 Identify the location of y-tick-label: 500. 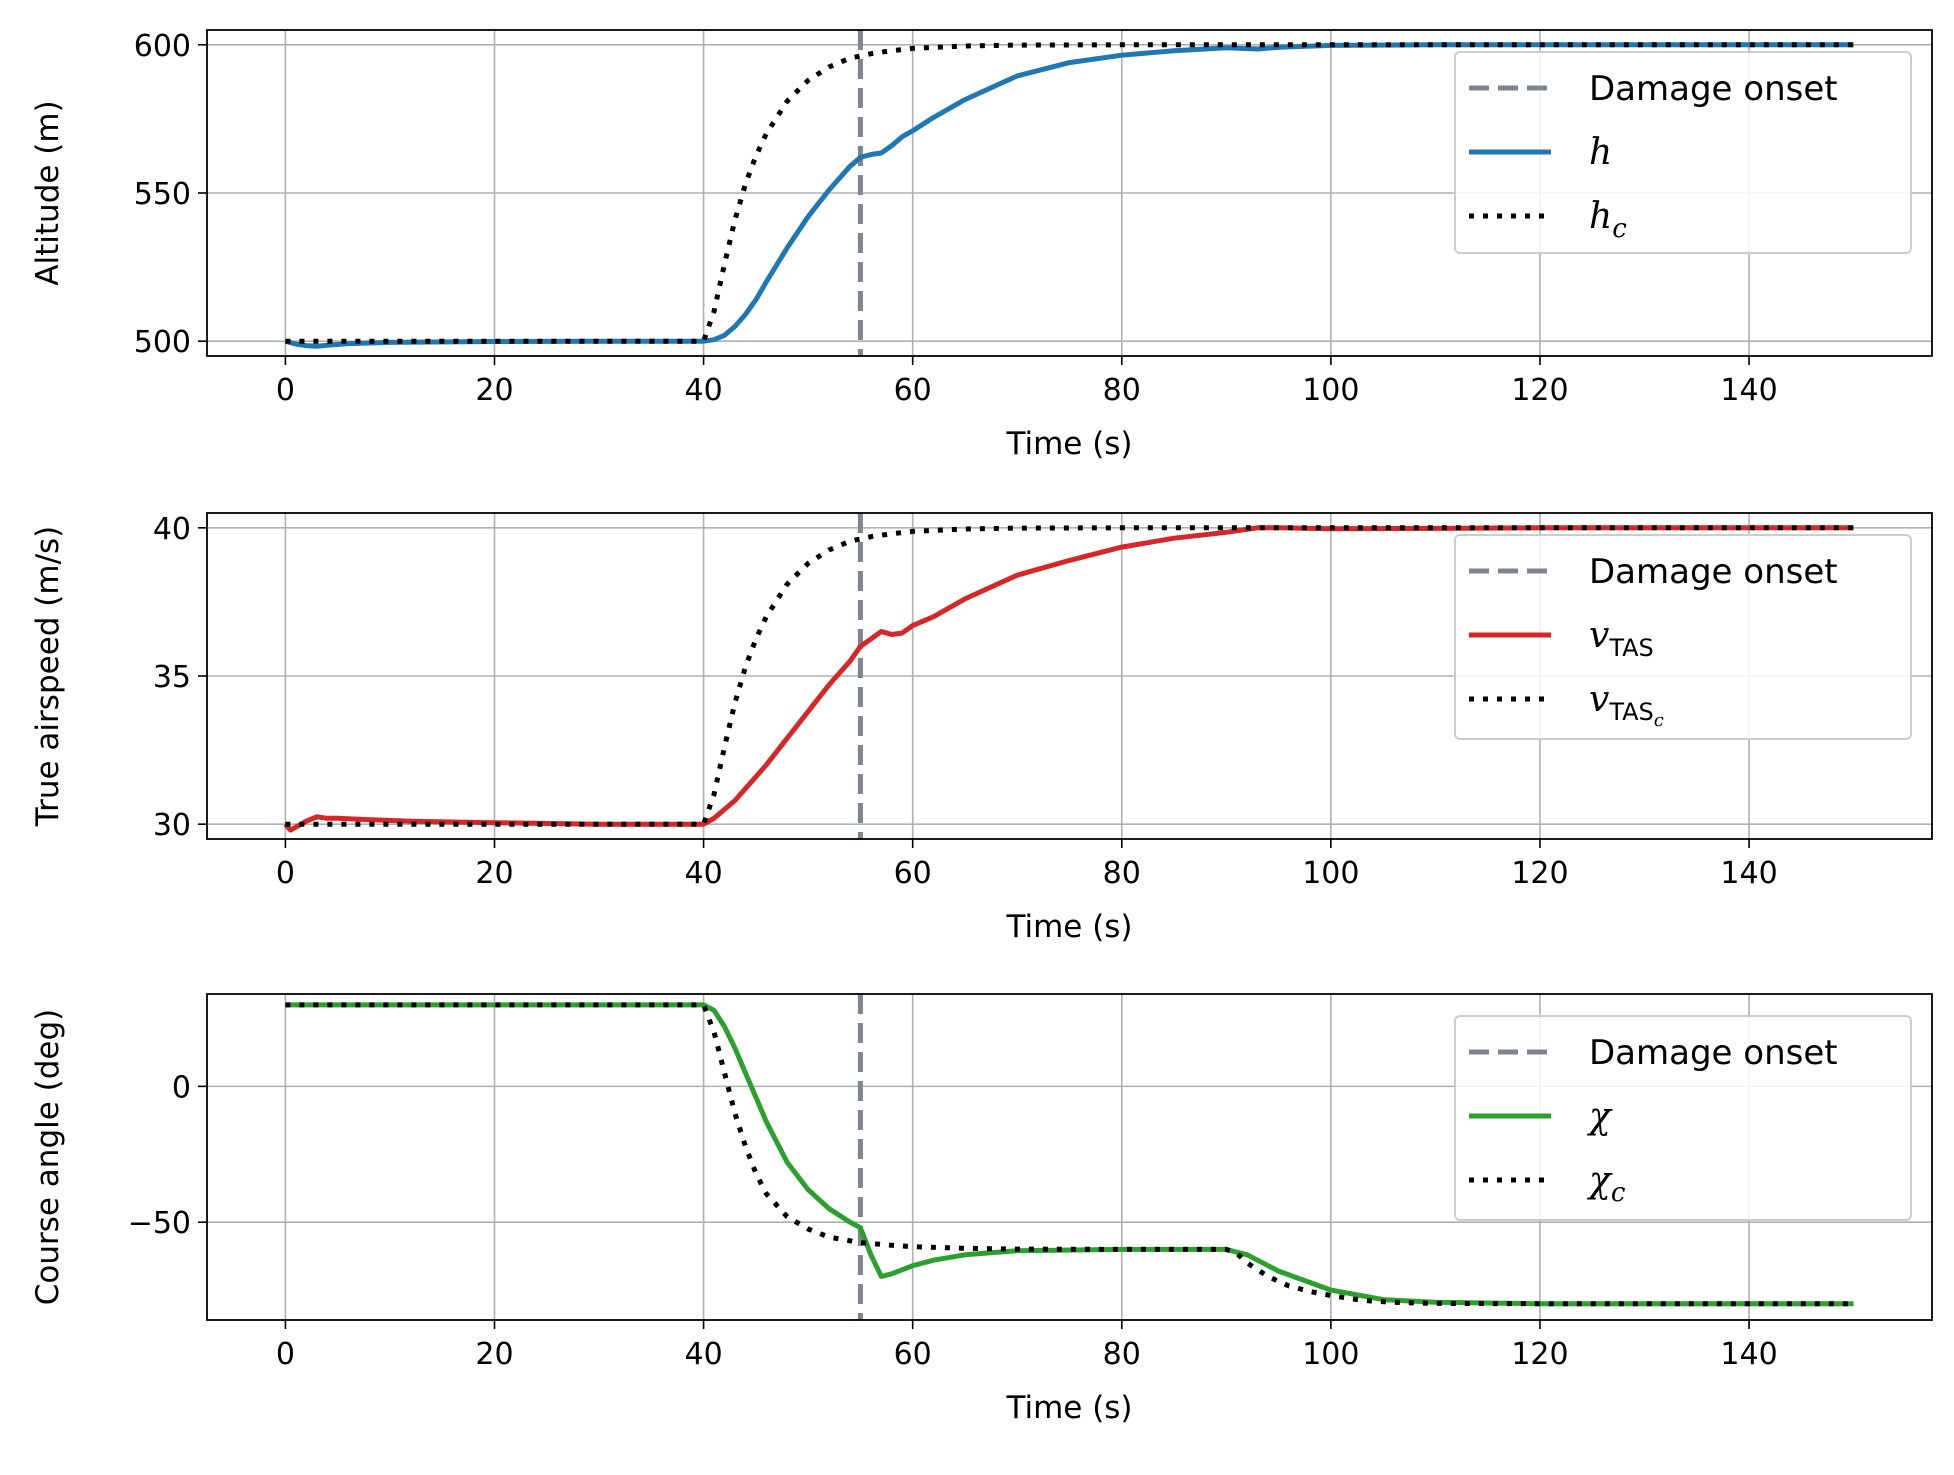
(162, 342).